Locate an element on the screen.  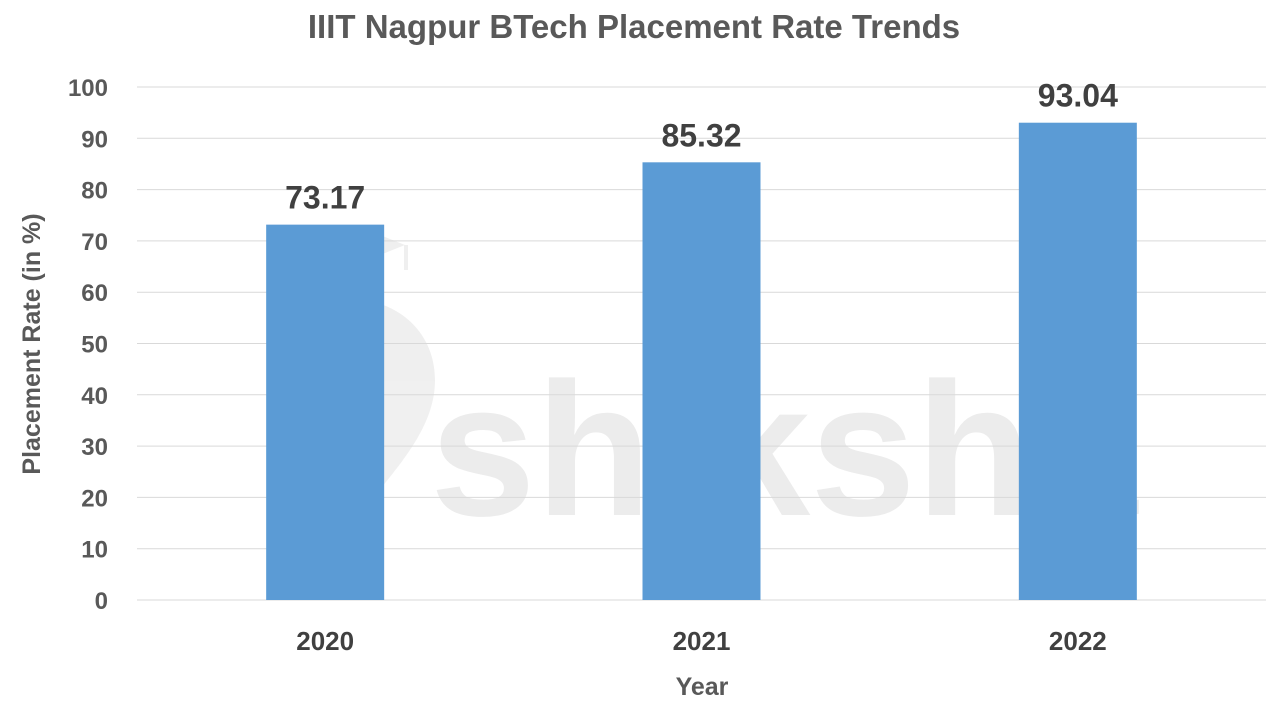
y-tick-label: 0 is located at coordinates (101, 601).